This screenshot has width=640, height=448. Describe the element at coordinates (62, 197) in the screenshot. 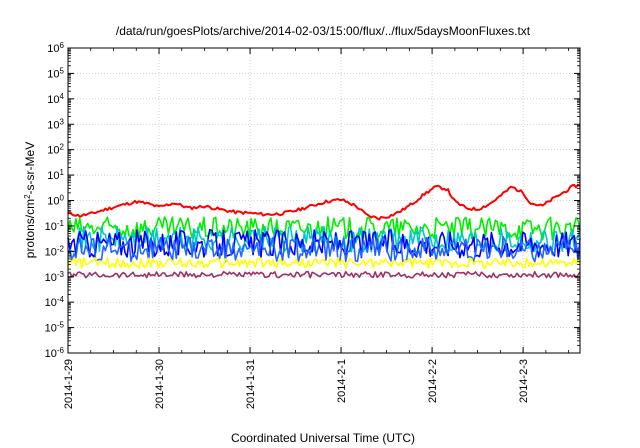

I see `y-tick-exponent: 0` at that location.